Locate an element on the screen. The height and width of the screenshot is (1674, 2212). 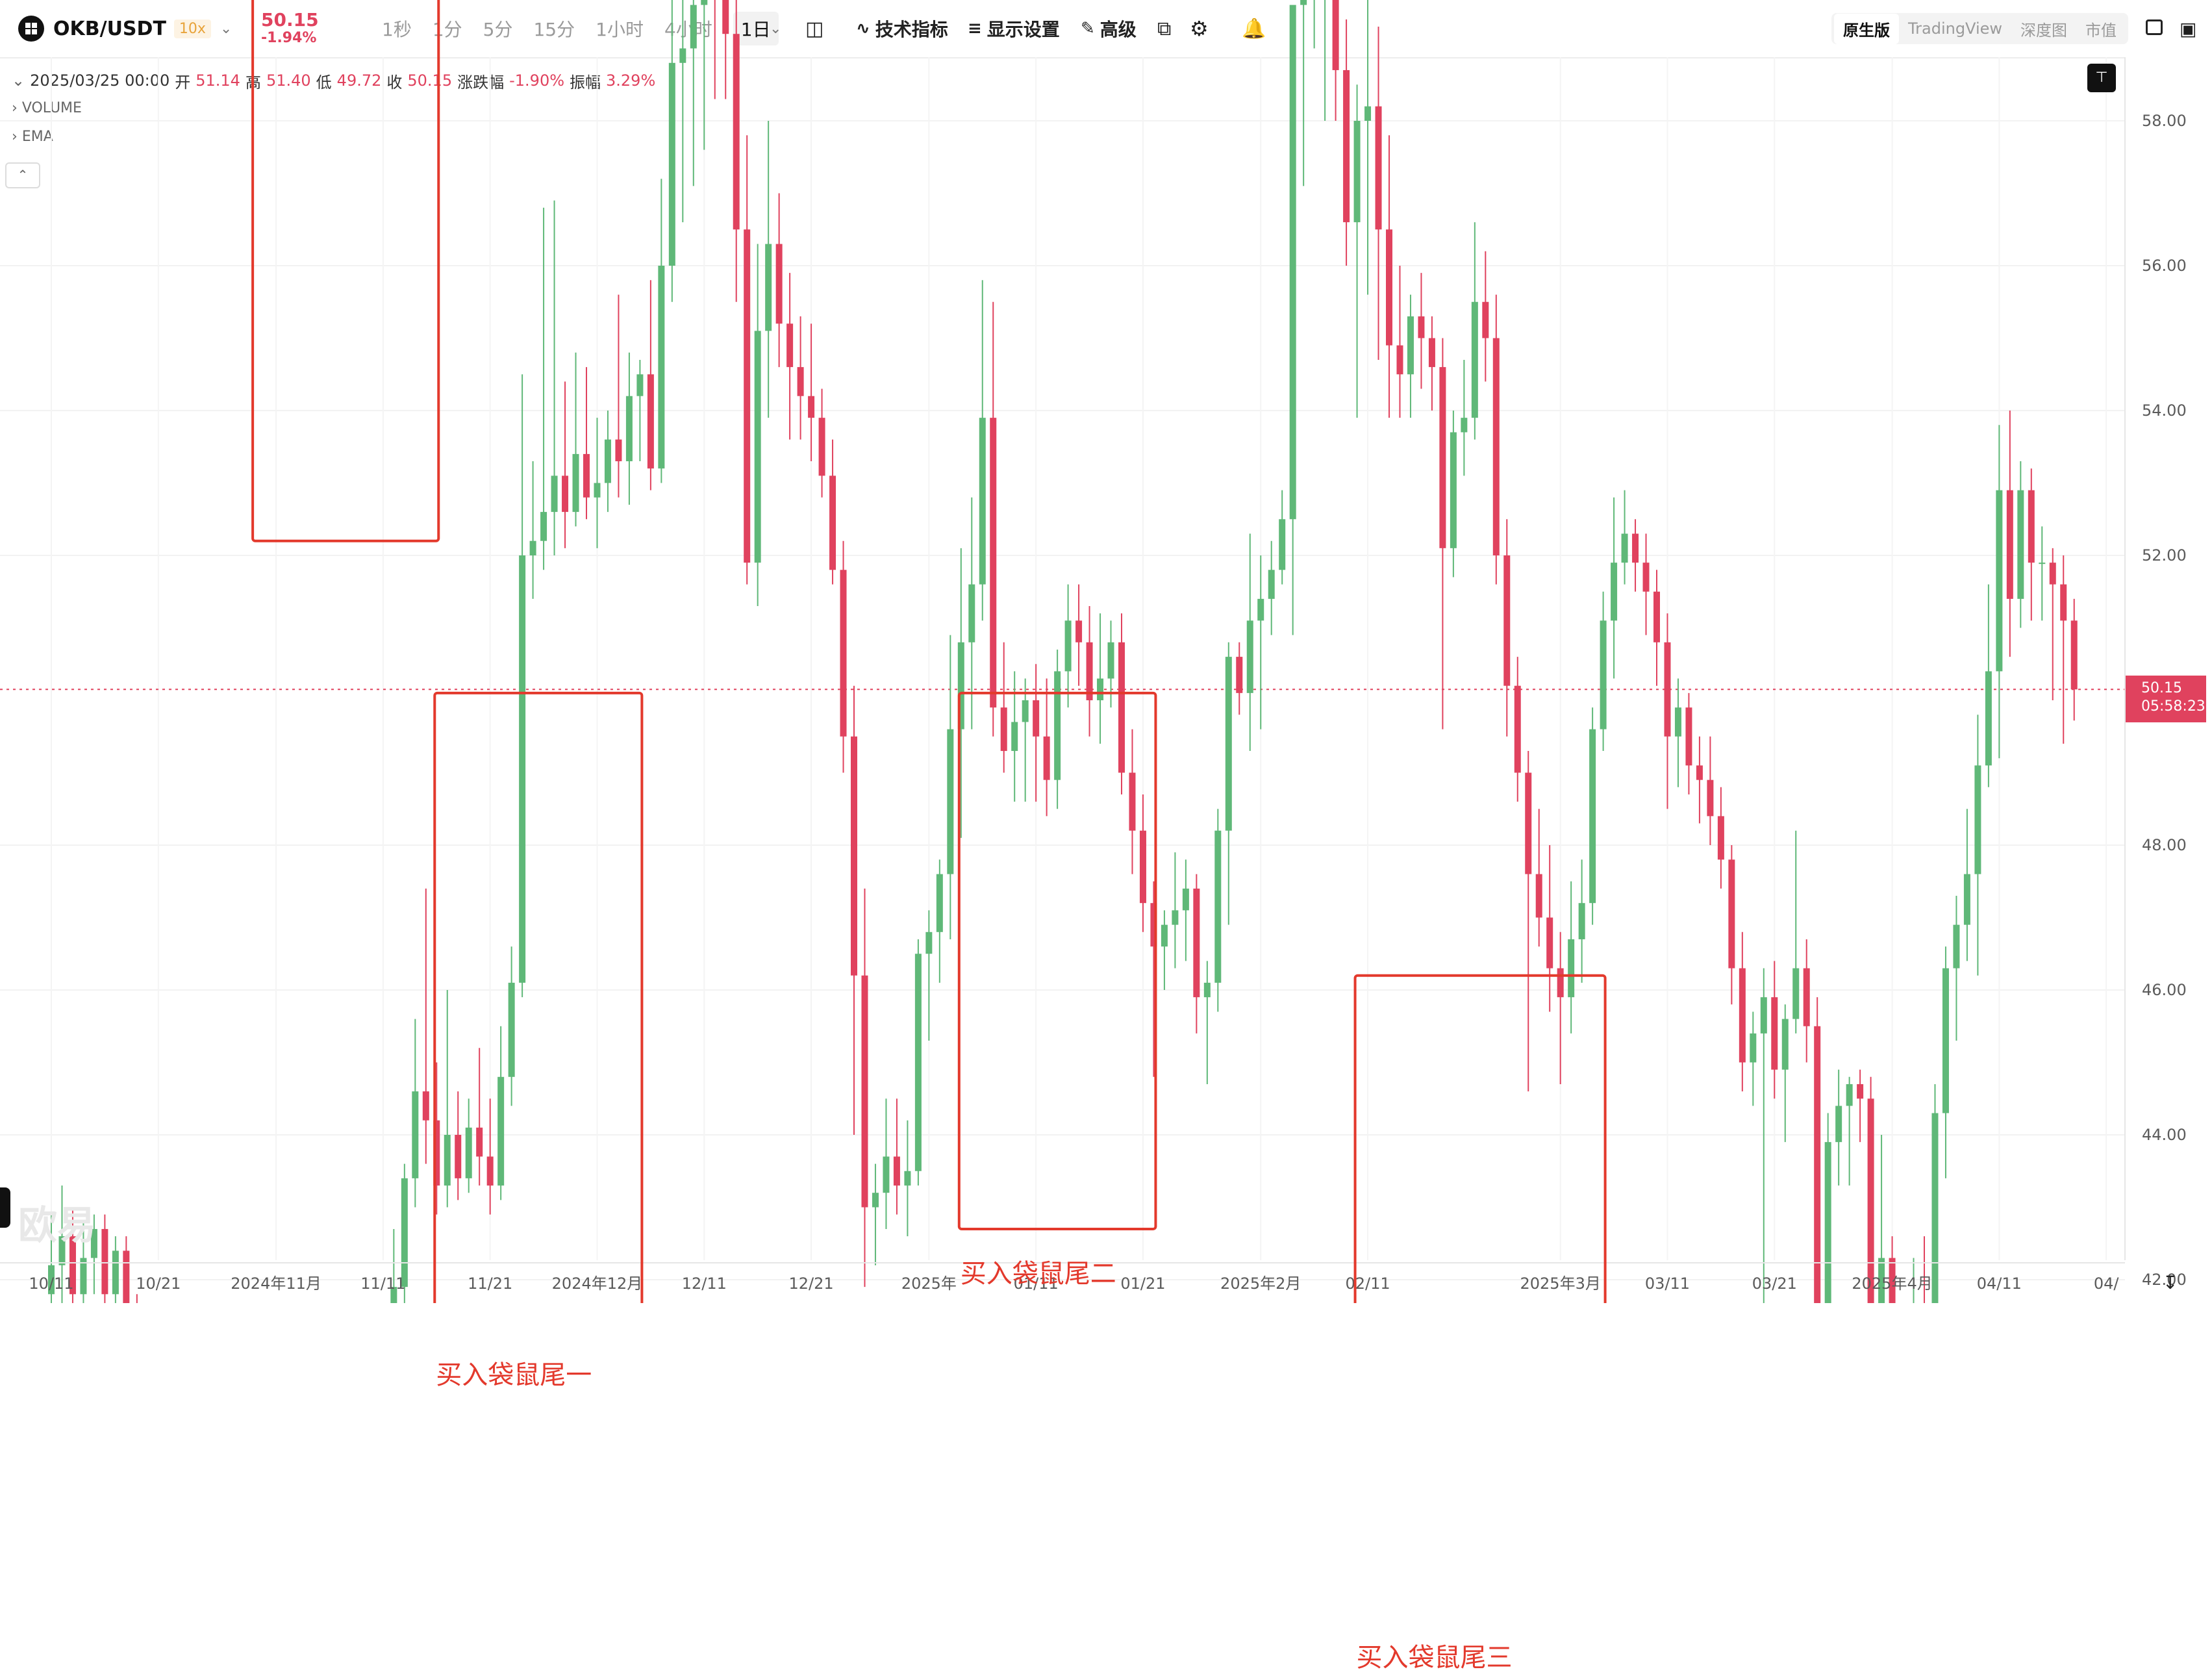
gear-icon: ⚙ is located at coordinates (1199, 29).